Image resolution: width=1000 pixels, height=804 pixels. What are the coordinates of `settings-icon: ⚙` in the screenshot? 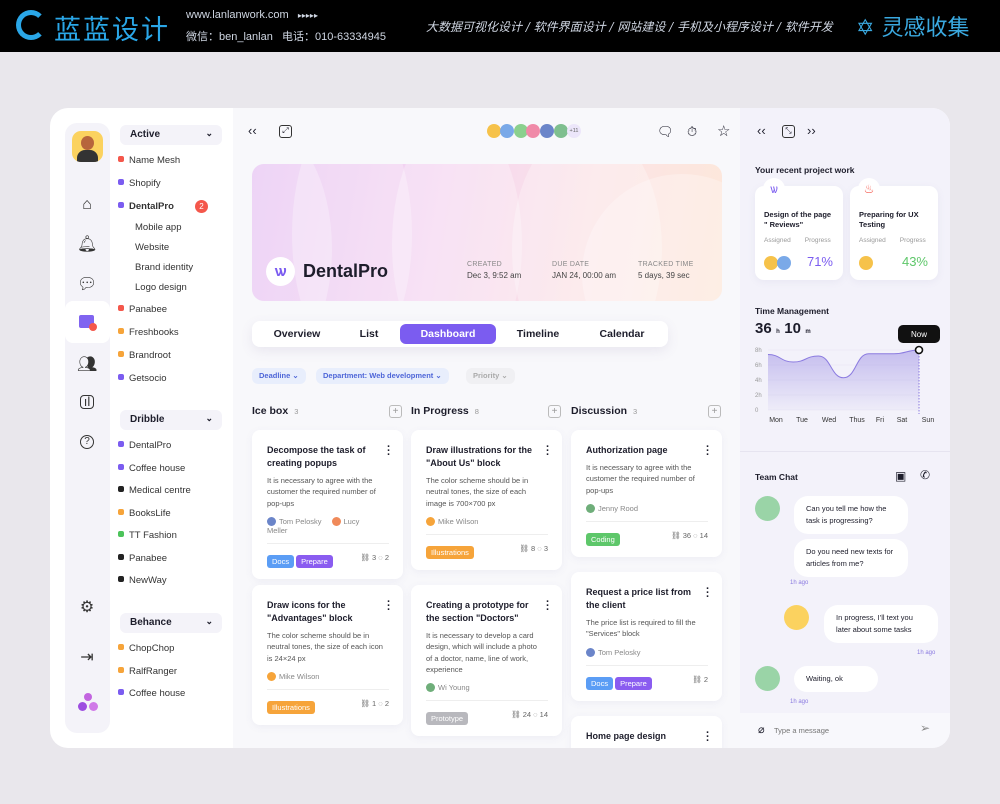 It's located at (87, 607).